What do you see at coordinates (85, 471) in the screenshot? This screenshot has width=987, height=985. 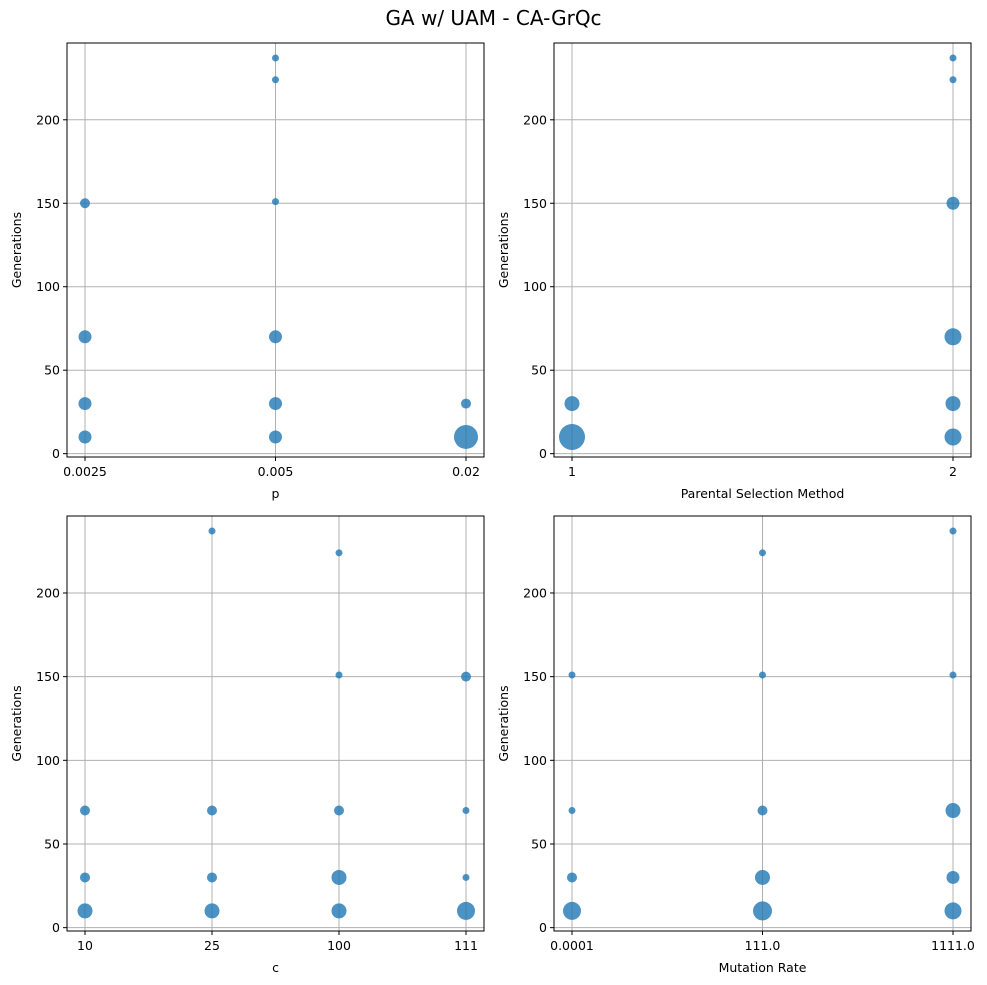 I see `x-tick-label: 0.0025` at bounding box center [85, 471].